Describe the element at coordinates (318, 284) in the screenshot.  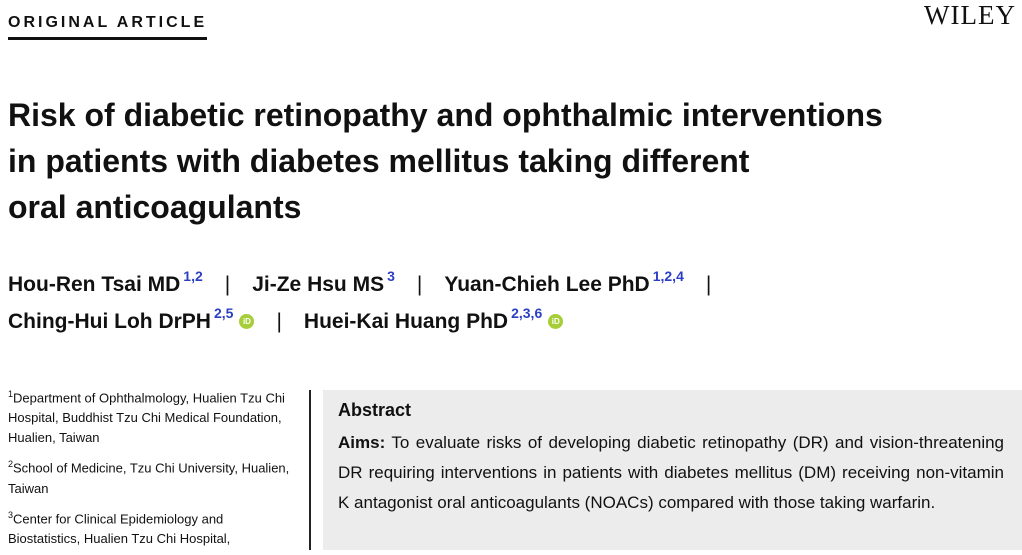
I see `author-name: Ji-Ze Hsu MS` at that location.